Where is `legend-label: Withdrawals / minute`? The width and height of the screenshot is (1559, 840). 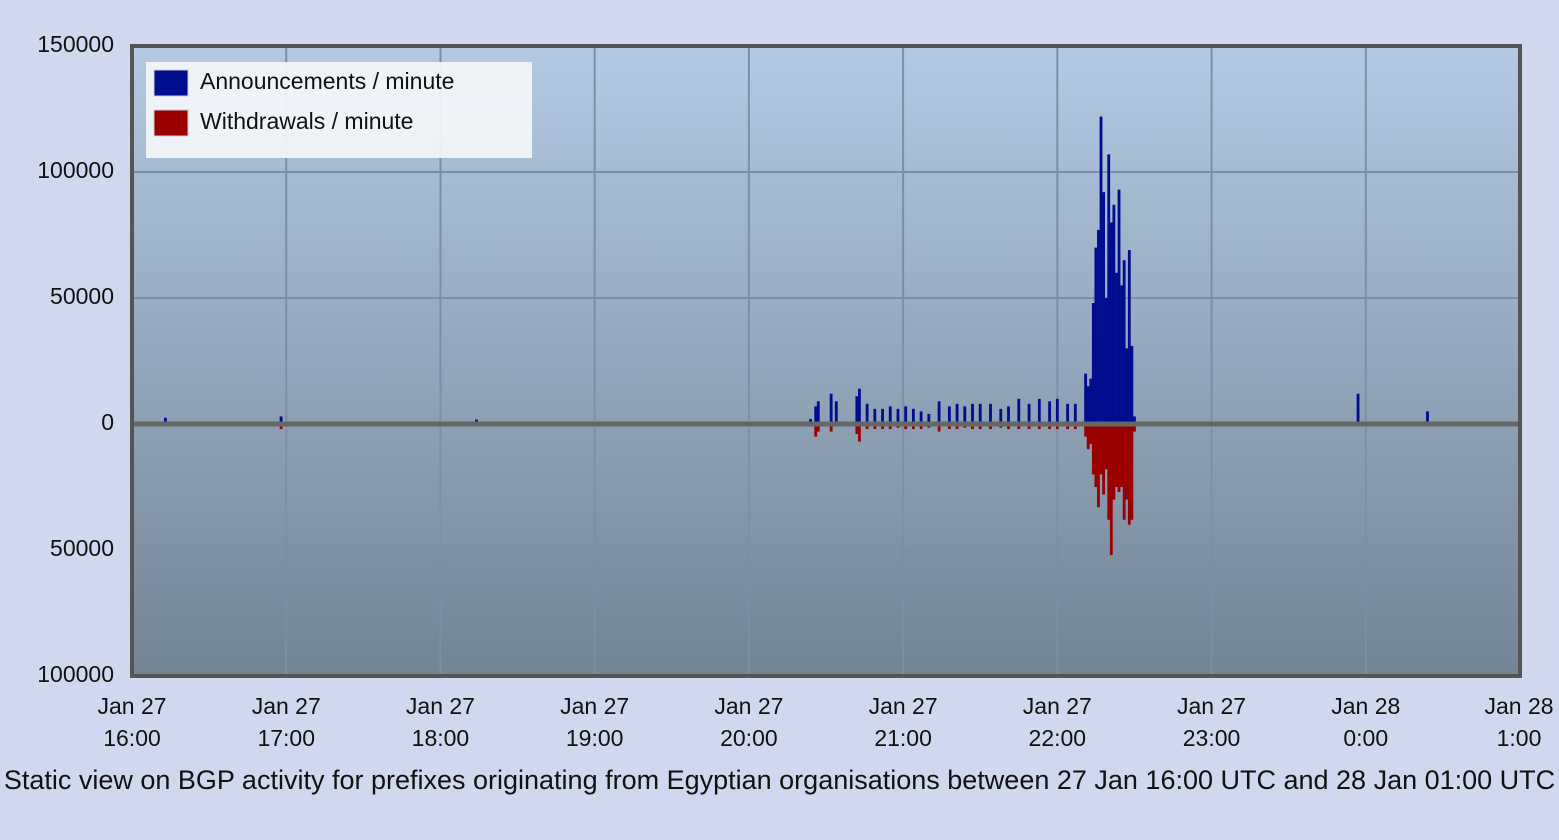
legend-label: Withdrawals / minute is located at coordinates (306, 121).